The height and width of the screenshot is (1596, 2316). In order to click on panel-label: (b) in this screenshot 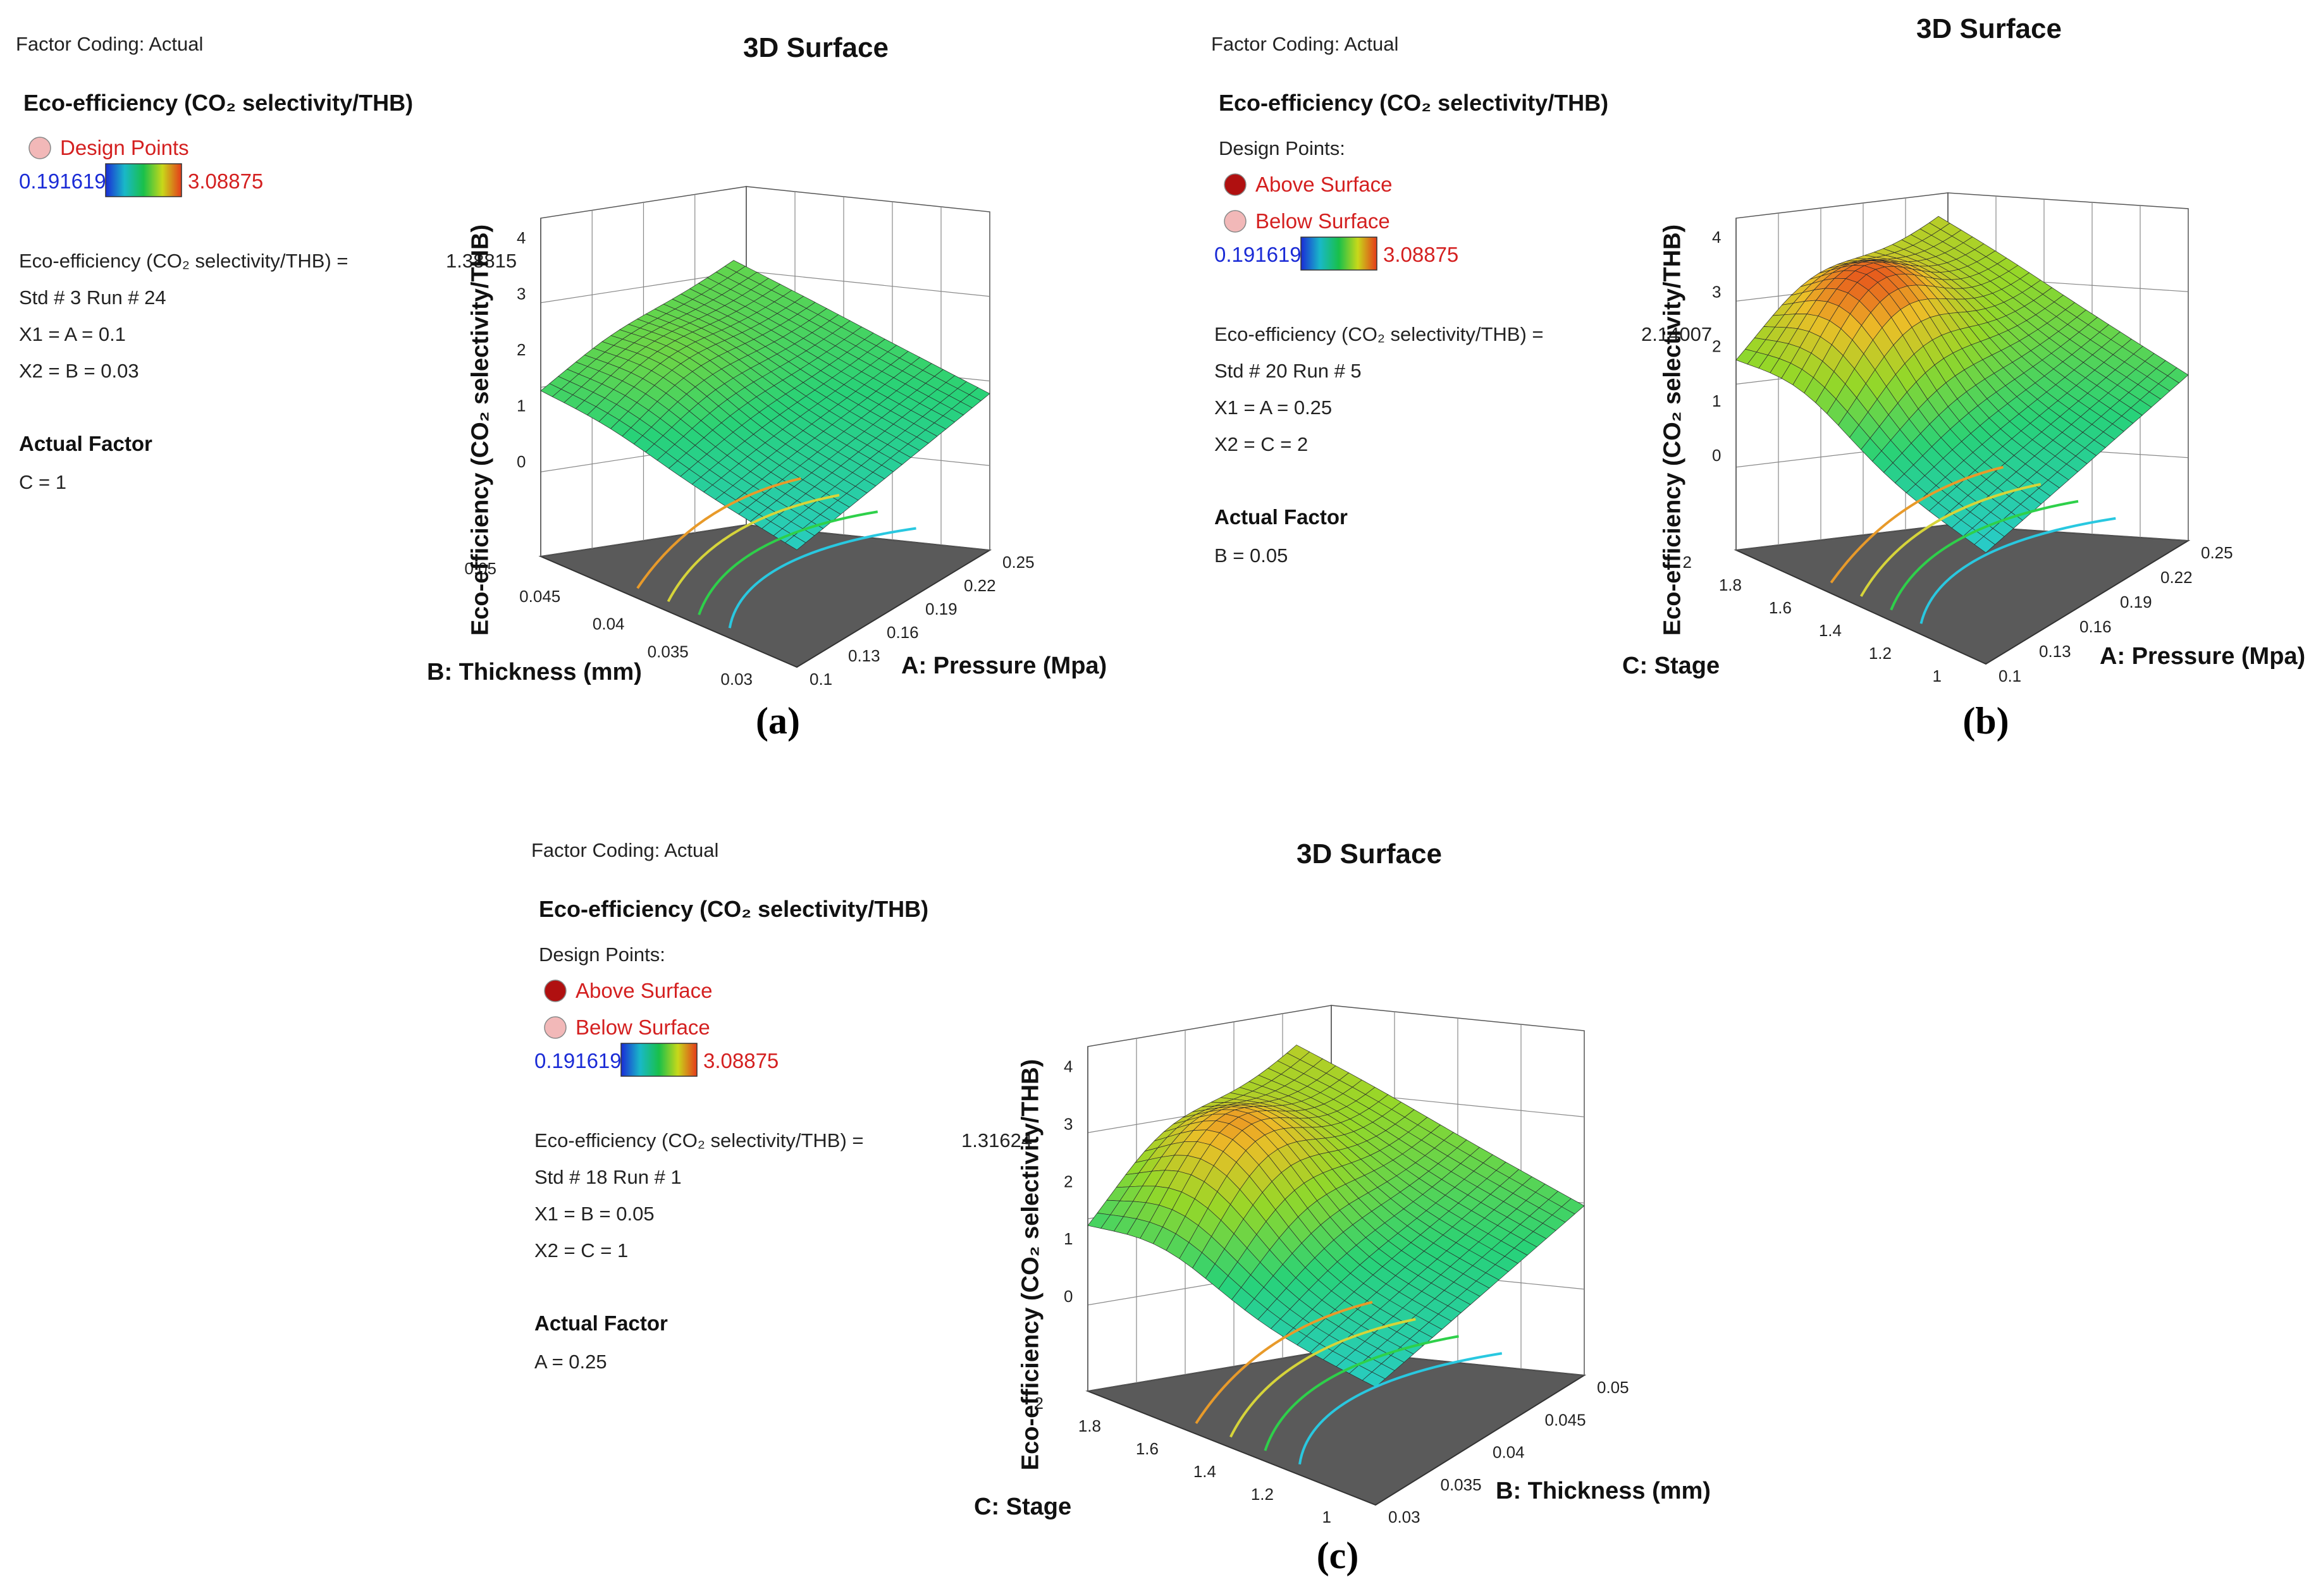, I will do `click(1985, 721)`.